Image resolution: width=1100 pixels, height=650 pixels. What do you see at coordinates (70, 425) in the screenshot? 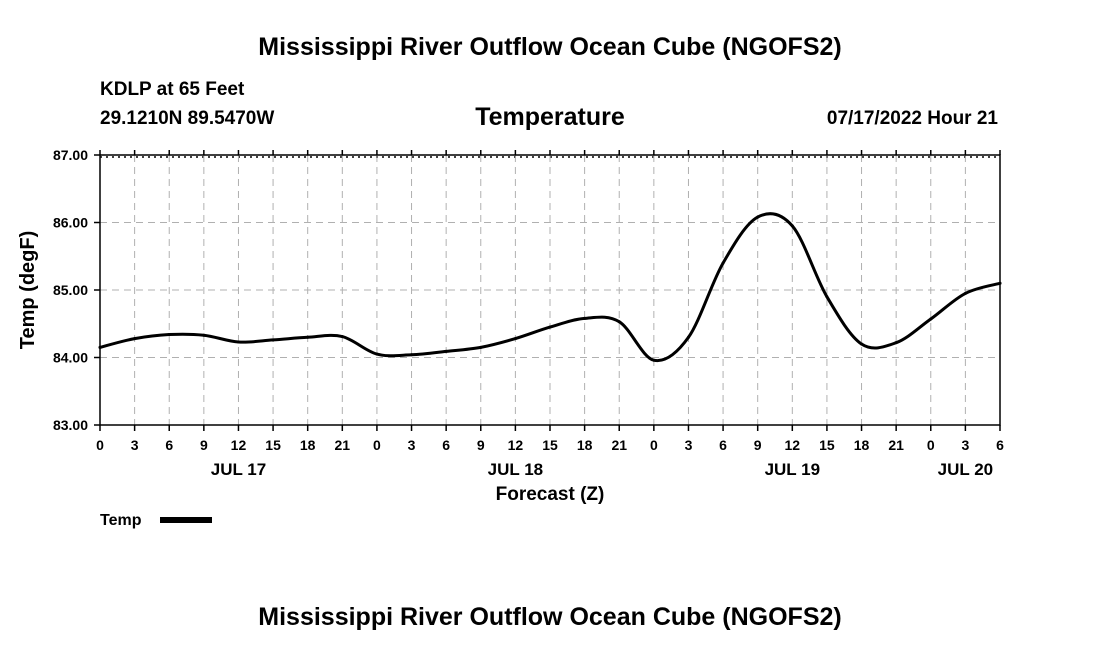
I see `y-tick-label: 83.00` at bounding box center [70, 425].